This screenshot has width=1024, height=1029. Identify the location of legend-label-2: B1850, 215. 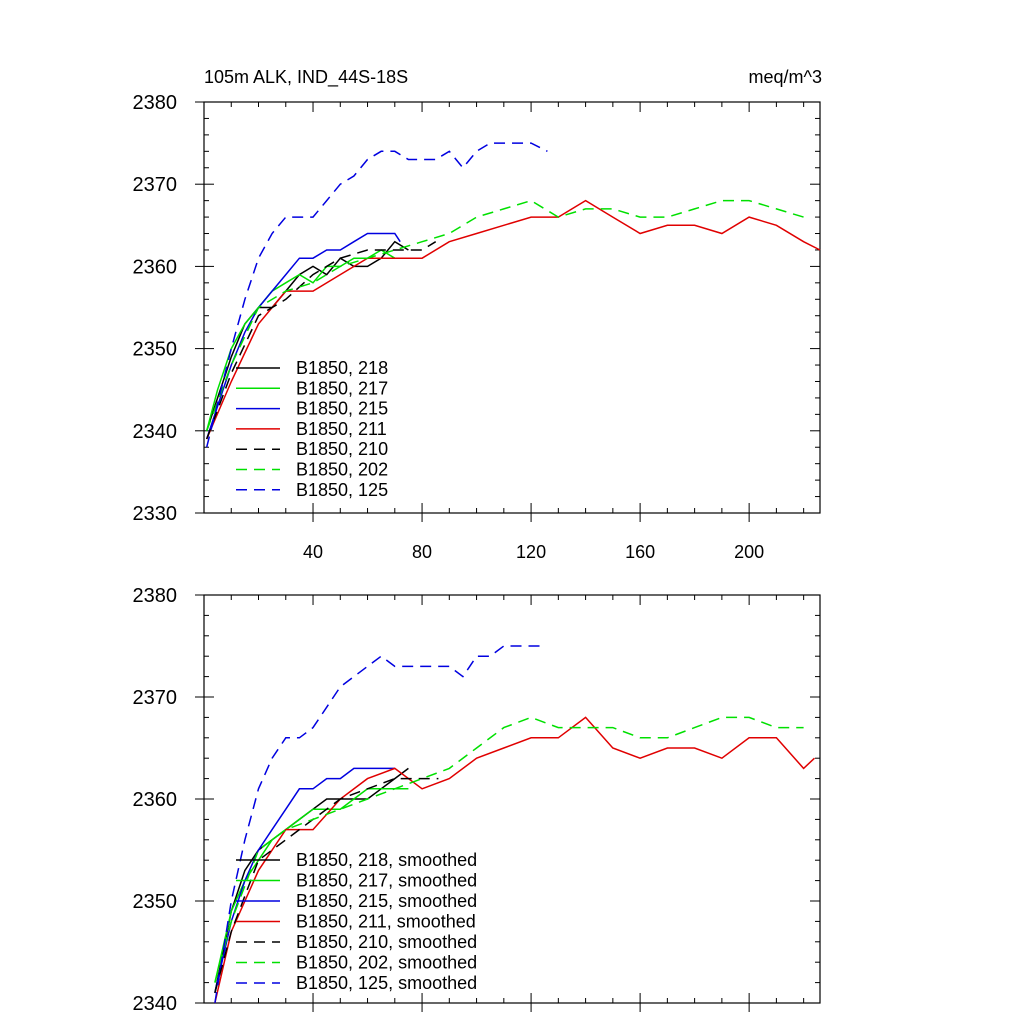
(342, 409).